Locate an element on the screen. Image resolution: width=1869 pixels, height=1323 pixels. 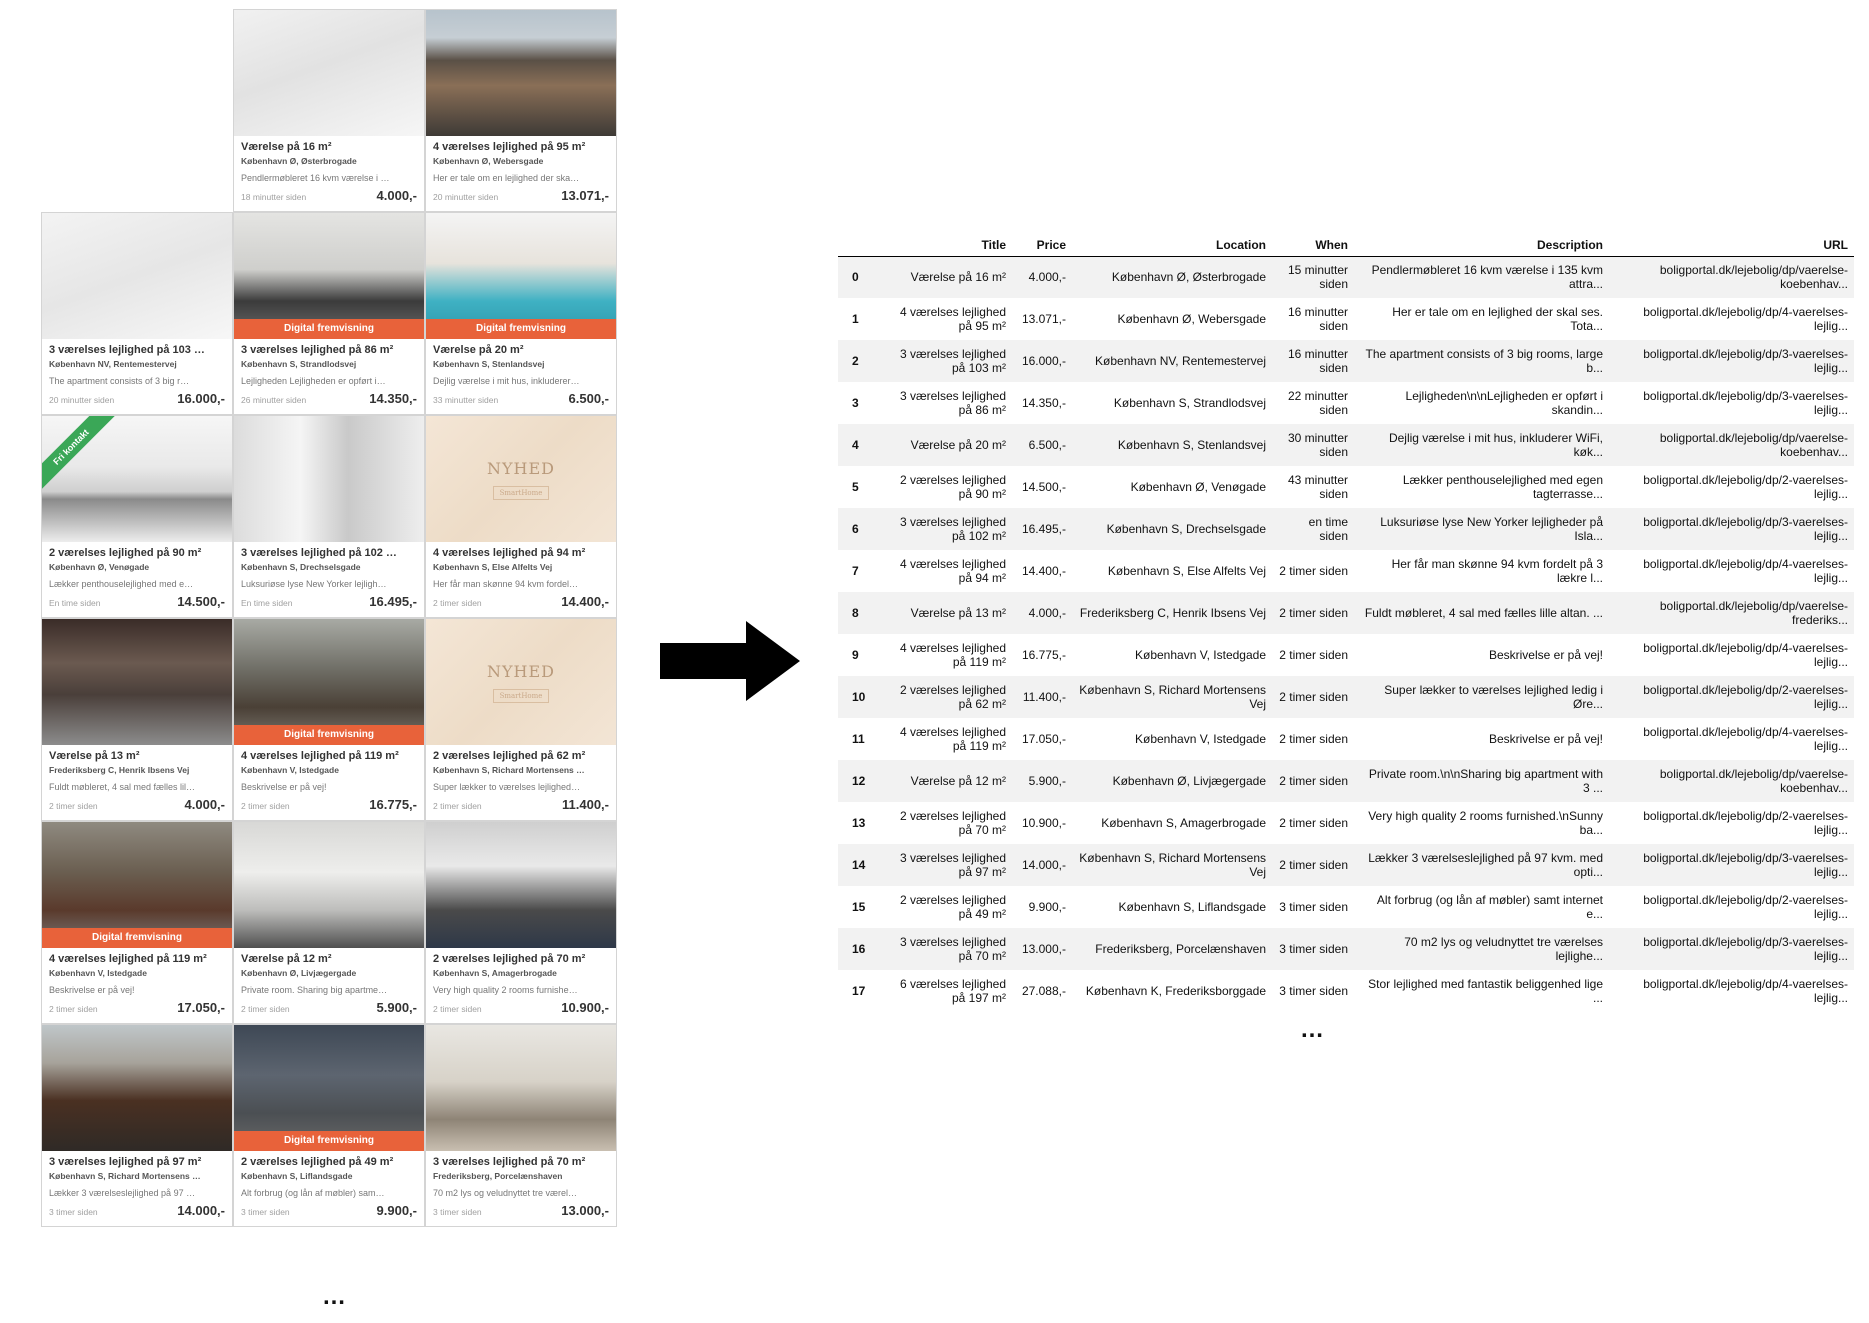
table-cell-location: København S, Richard Mortensens Vej is located at coordinates (1172, 697).